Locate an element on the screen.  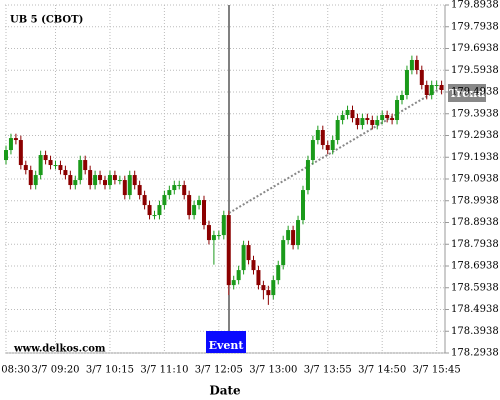
trend-box is located at coordinates (467, 93).